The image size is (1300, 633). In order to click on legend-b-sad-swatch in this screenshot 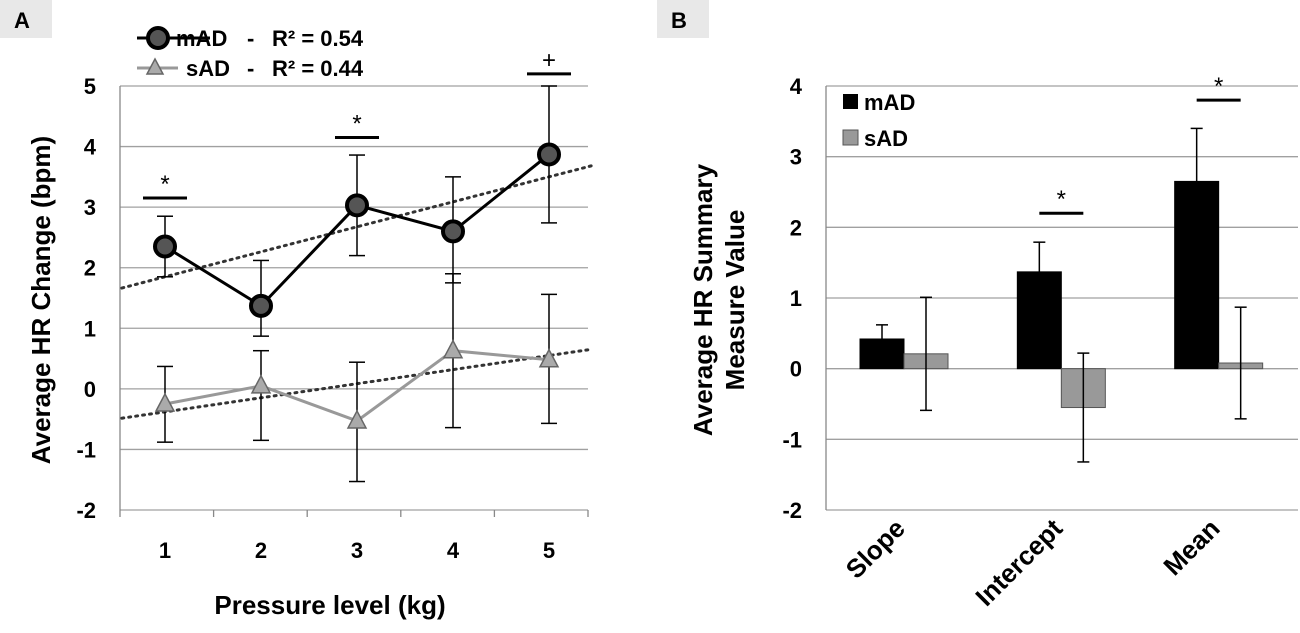, I will do `click(850, 137)`.